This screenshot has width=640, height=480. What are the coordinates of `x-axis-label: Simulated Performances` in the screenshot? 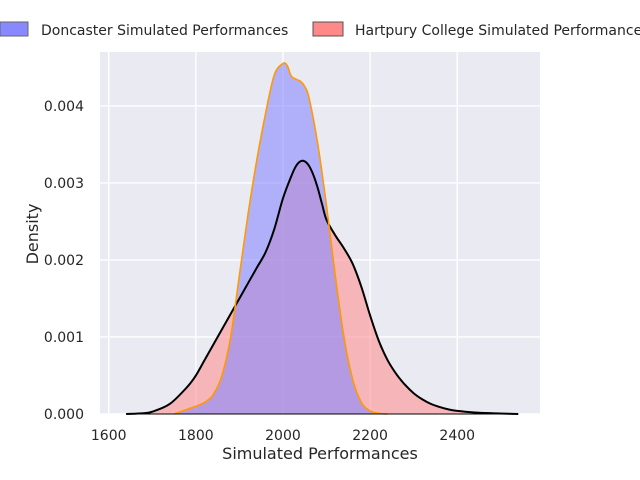 It's located at (320, 453).